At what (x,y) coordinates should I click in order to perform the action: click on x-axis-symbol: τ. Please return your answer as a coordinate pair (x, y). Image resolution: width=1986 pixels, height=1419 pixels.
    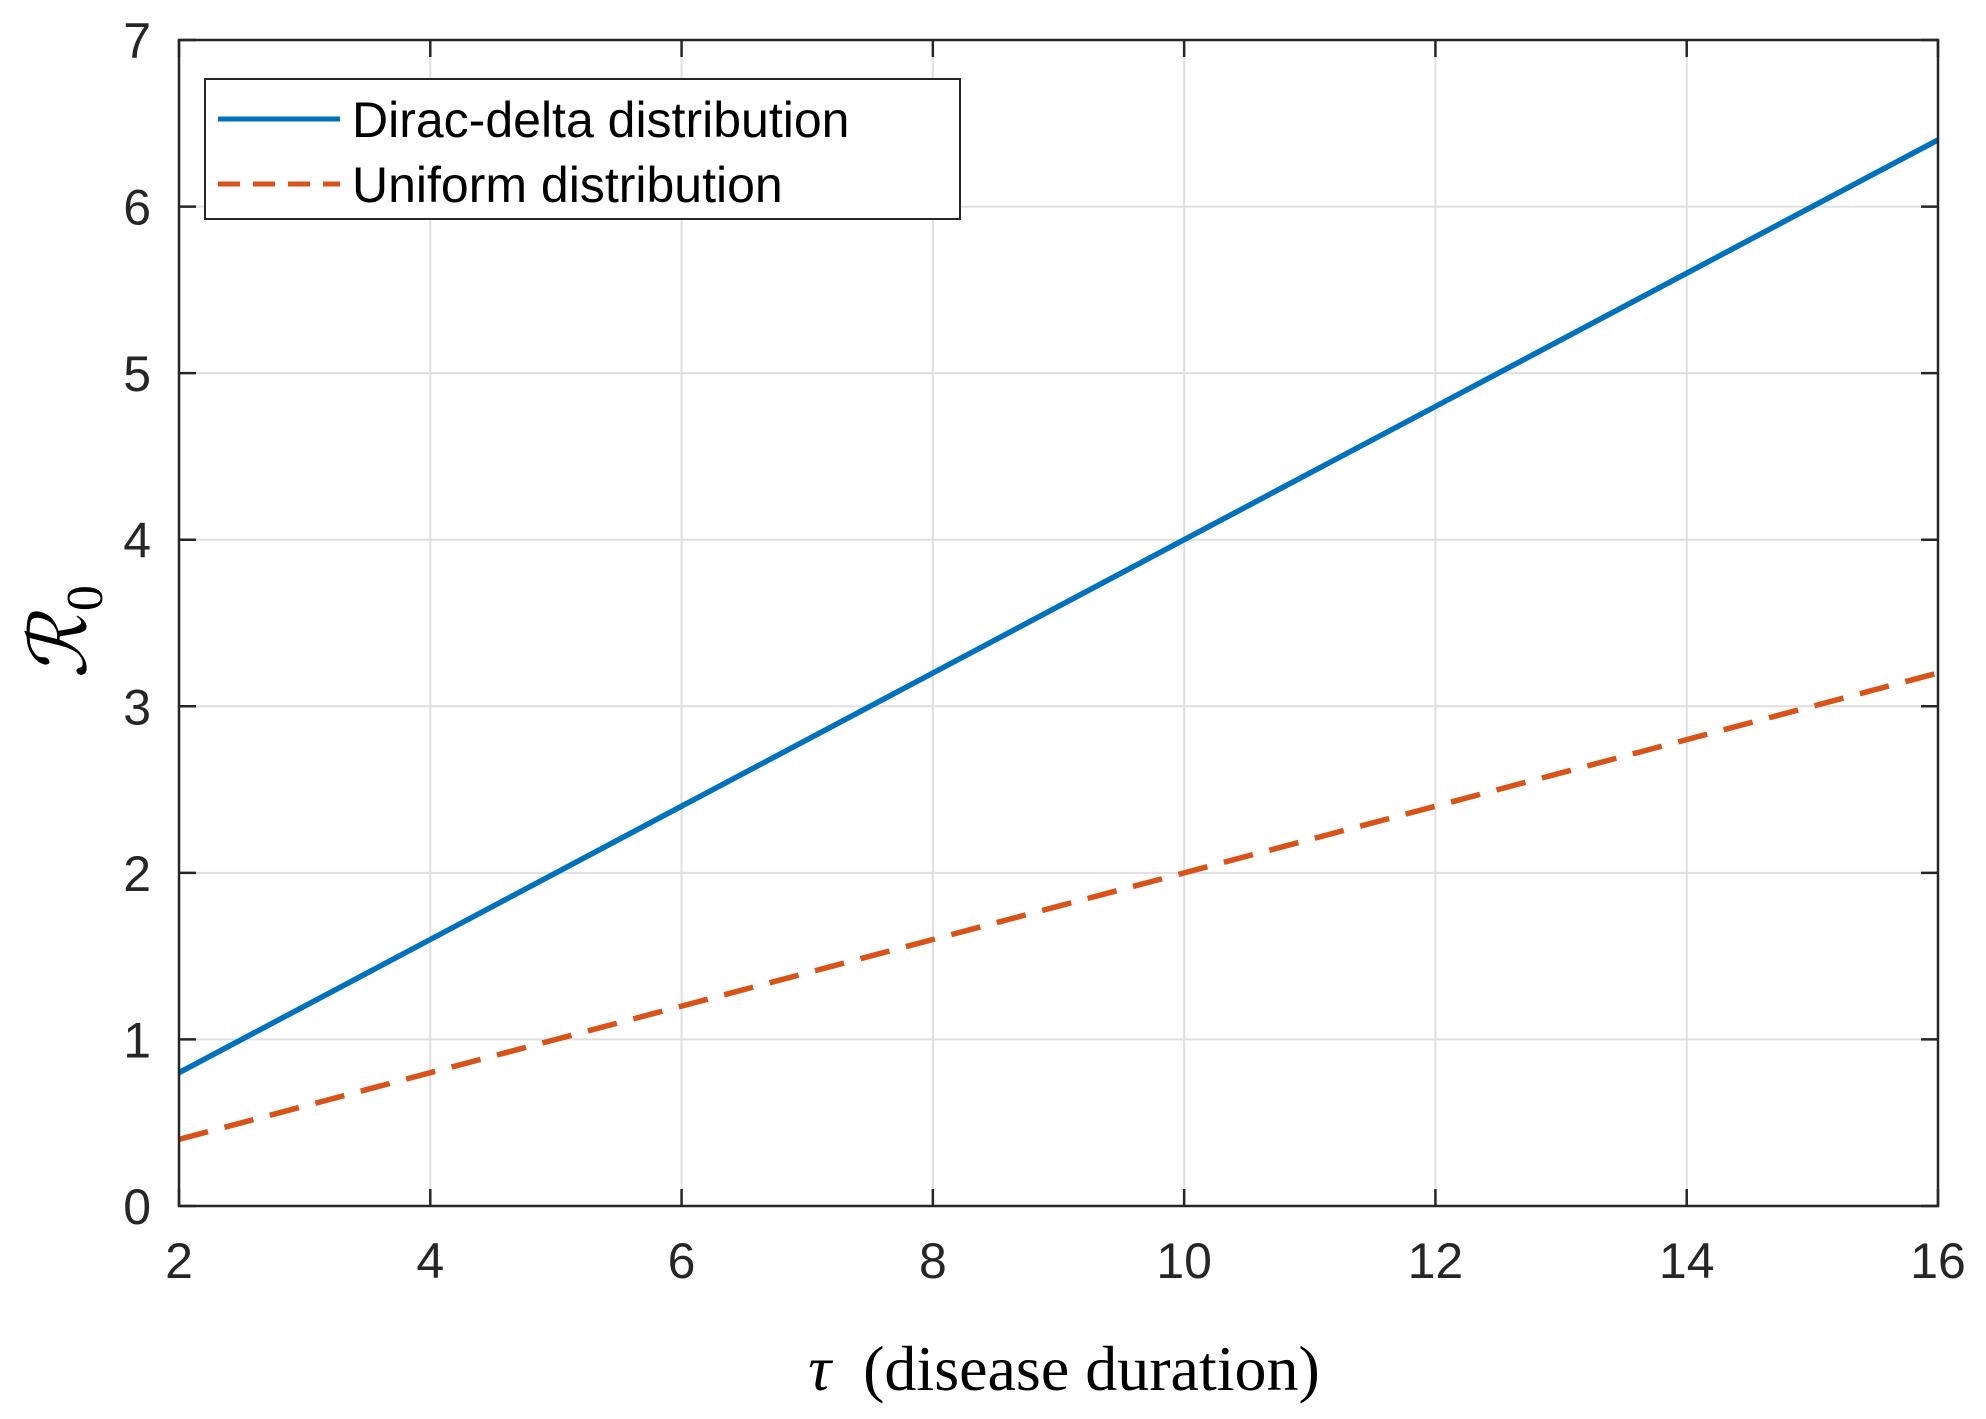
    Looking at the image, I should click on (820, 1368).